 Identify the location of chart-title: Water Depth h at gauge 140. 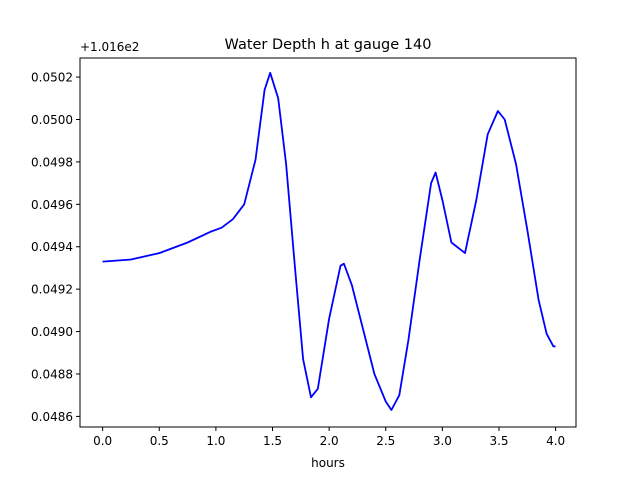
(328, 45).